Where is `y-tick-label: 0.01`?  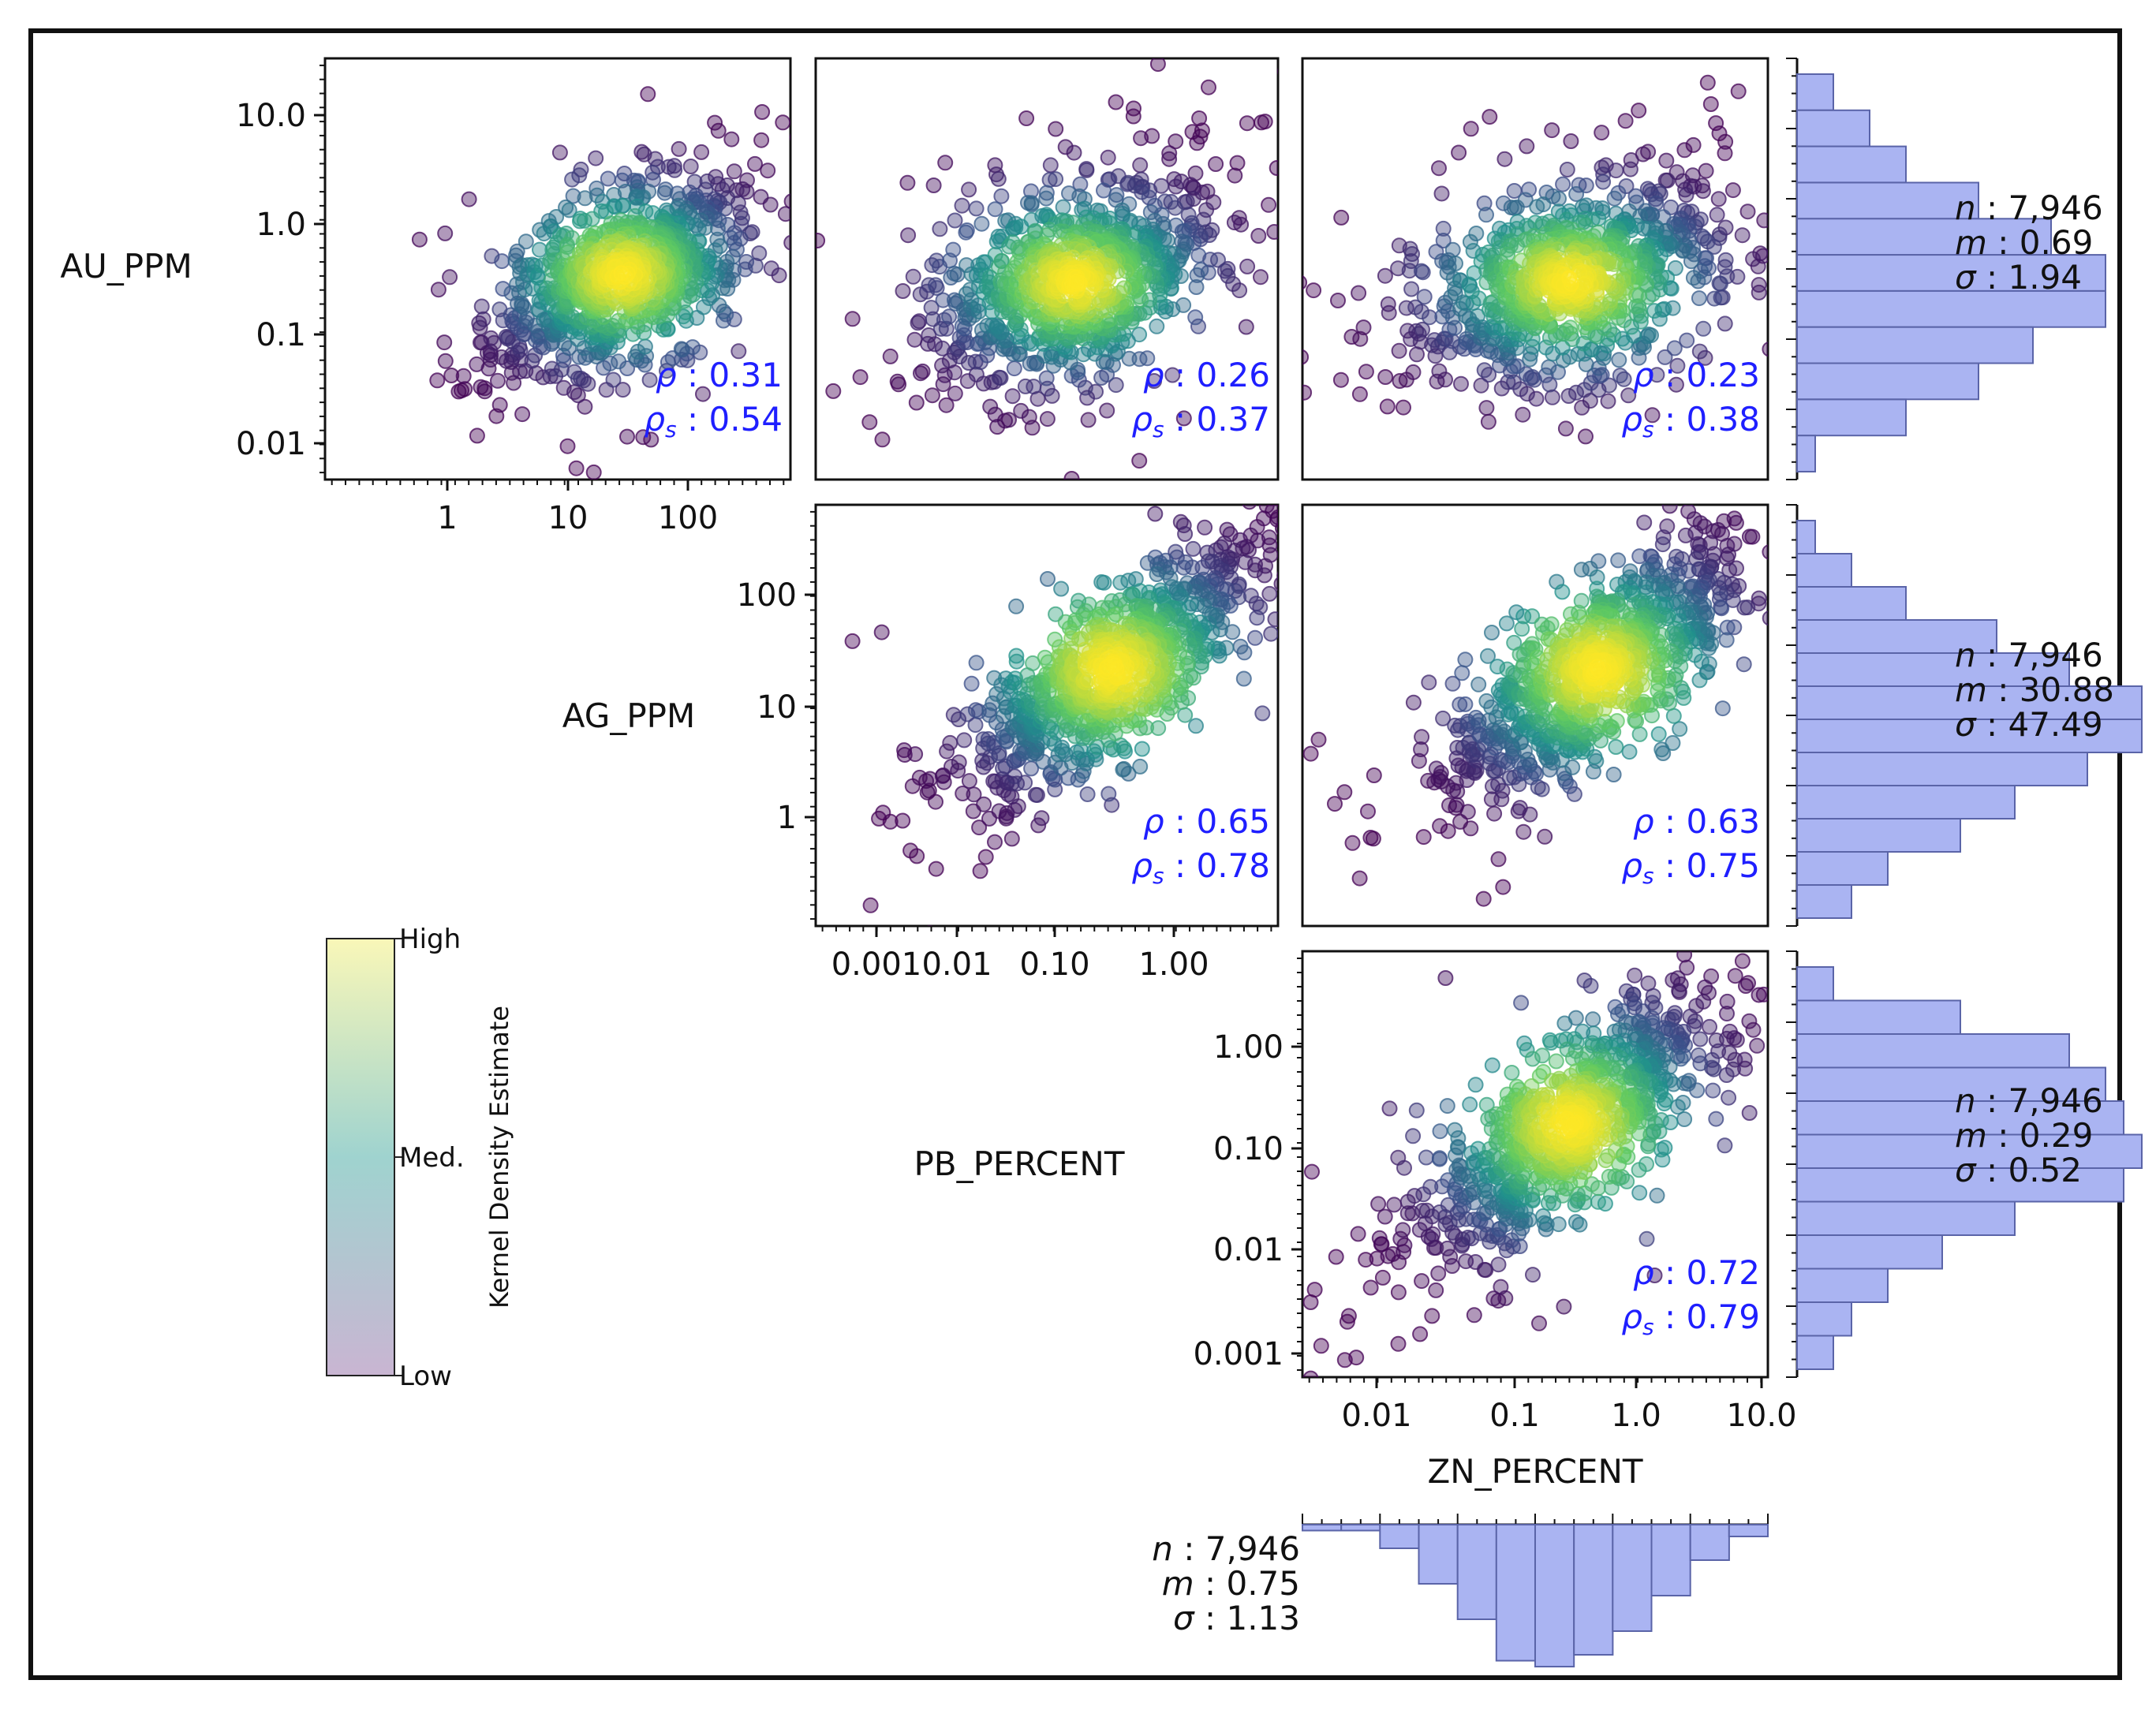
y-tick-label: 0.01 is located at coordinates (271, 444).